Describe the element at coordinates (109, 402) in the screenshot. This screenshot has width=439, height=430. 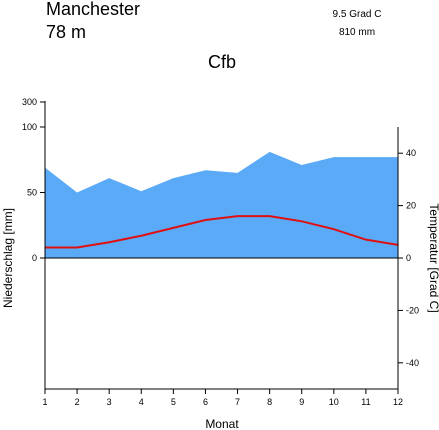
I see `x-tick-label: 3` at that location.